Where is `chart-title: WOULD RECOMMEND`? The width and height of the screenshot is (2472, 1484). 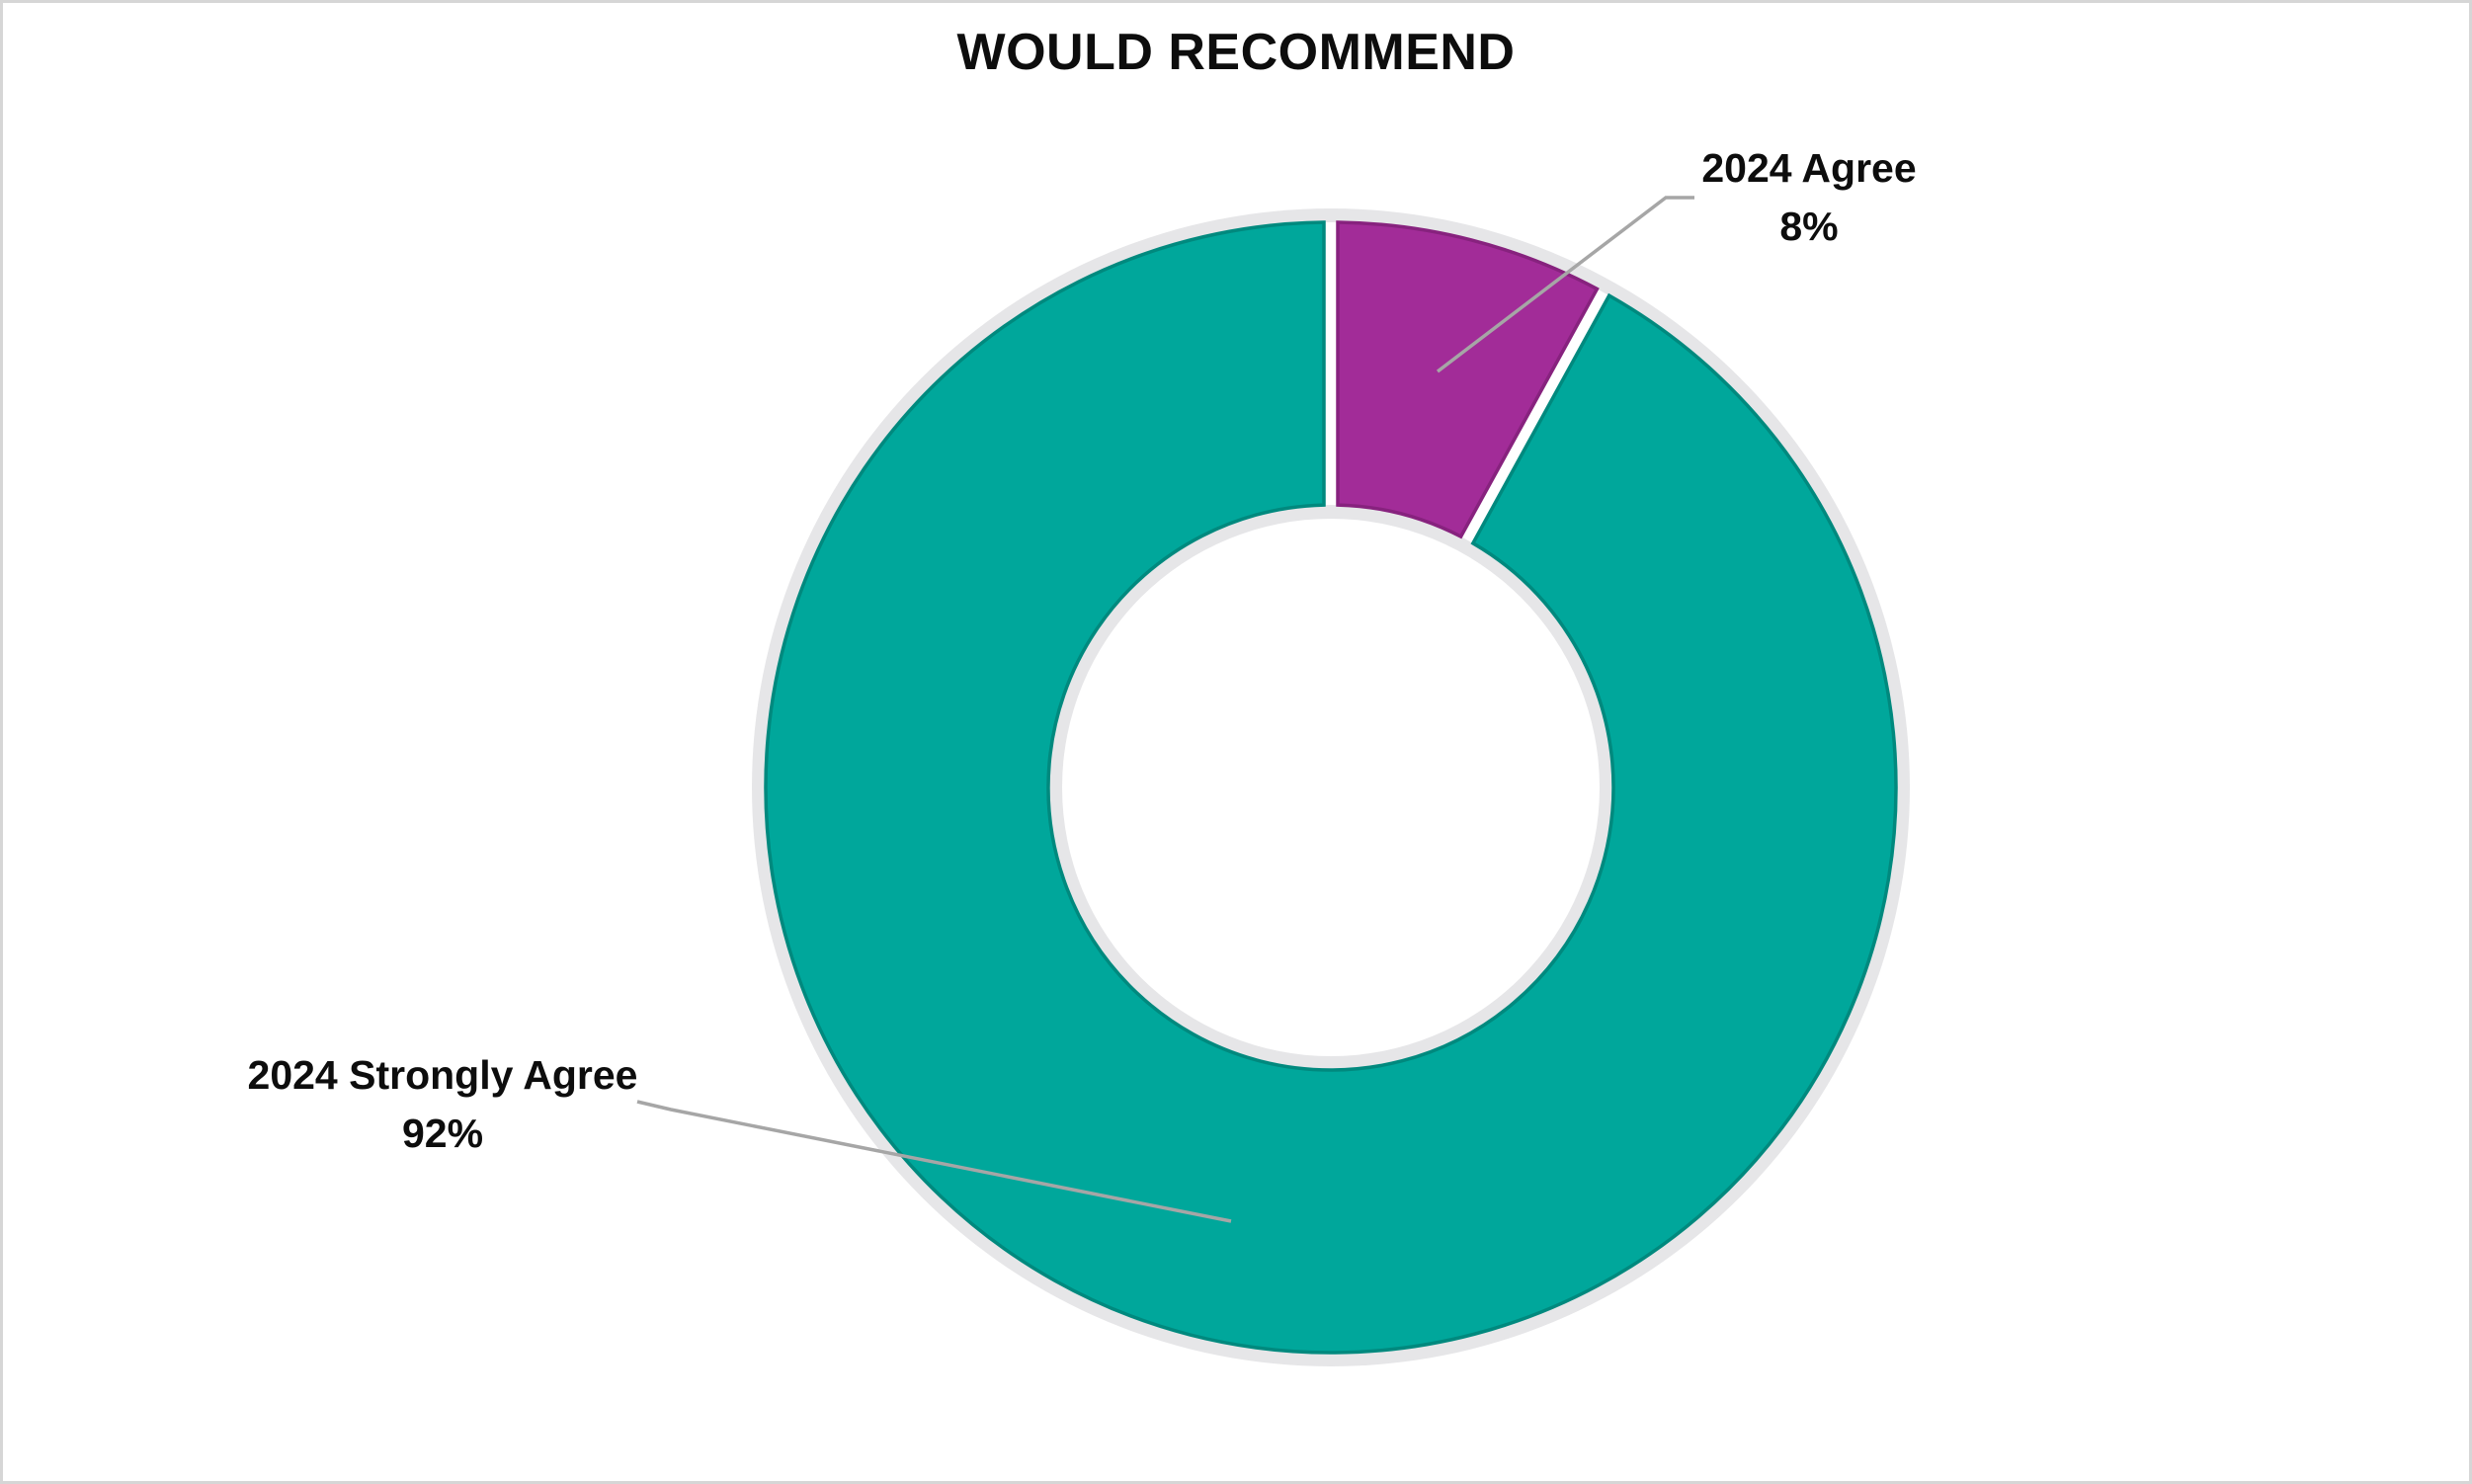
chart-title: WOULD RECOMMEND is located at coordinates (1236, 52).